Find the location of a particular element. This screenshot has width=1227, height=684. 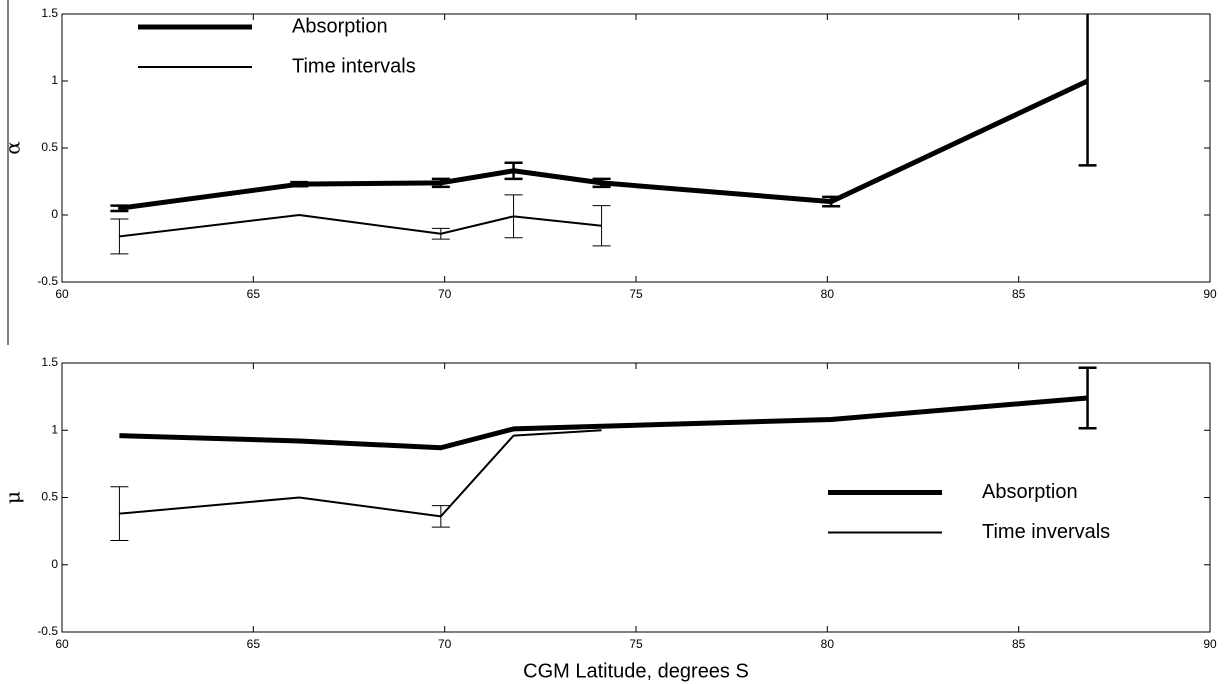

y-axis-label: μ is located at coordinates (13, 497).